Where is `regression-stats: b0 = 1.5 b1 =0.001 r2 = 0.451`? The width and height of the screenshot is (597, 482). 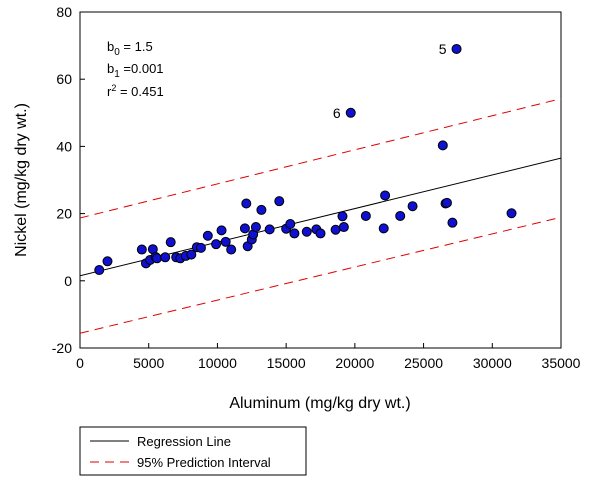 regression-stats: b0 = 1.5 b1 =0.001 r2 = 0.451 is located at coordinates (135, 69).